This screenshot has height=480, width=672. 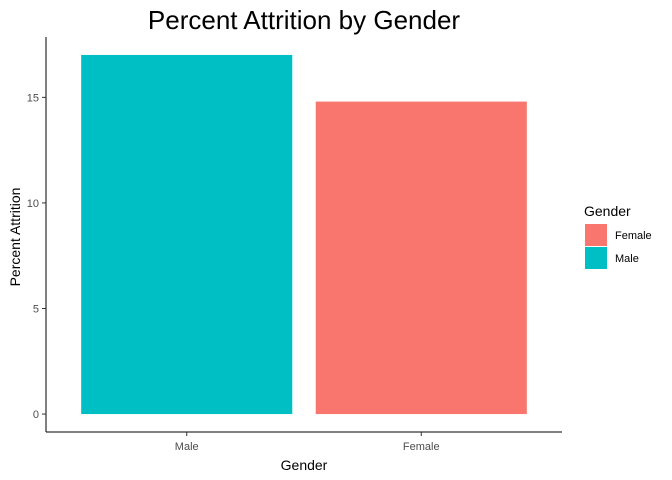 I want to click on y-tick-label: 5, so click(x=36, y=309).